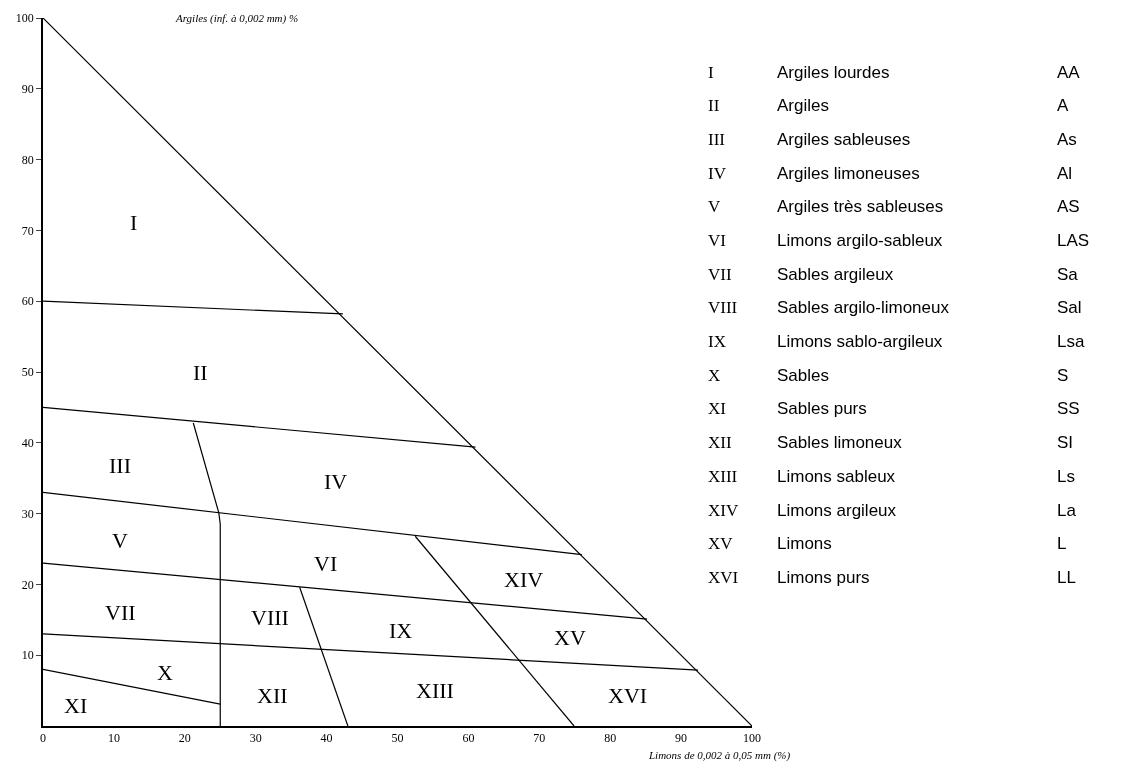  I want to click on text: Argiles limoneuses, so click(848, 173).